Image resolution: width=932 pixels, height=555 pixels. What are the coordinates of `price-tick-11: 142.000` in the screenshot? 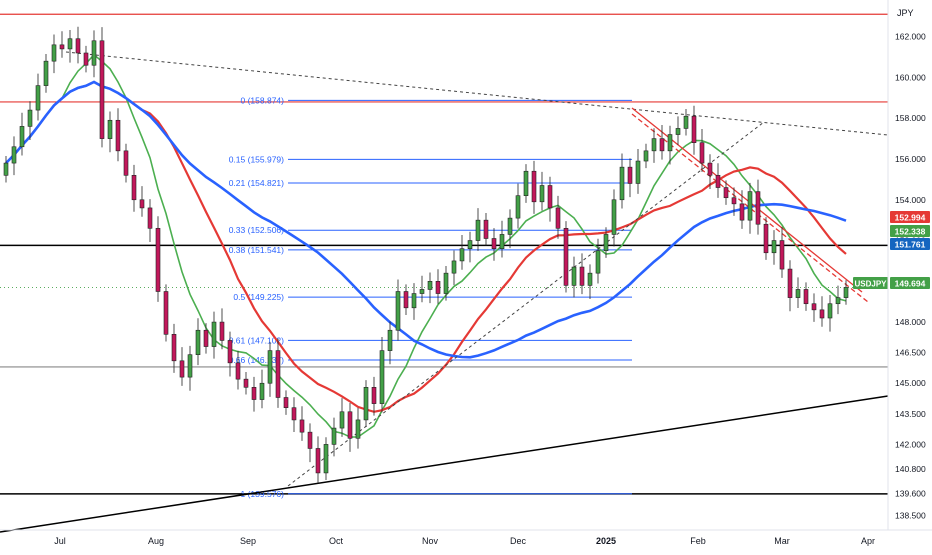 It's located at (910, 444).